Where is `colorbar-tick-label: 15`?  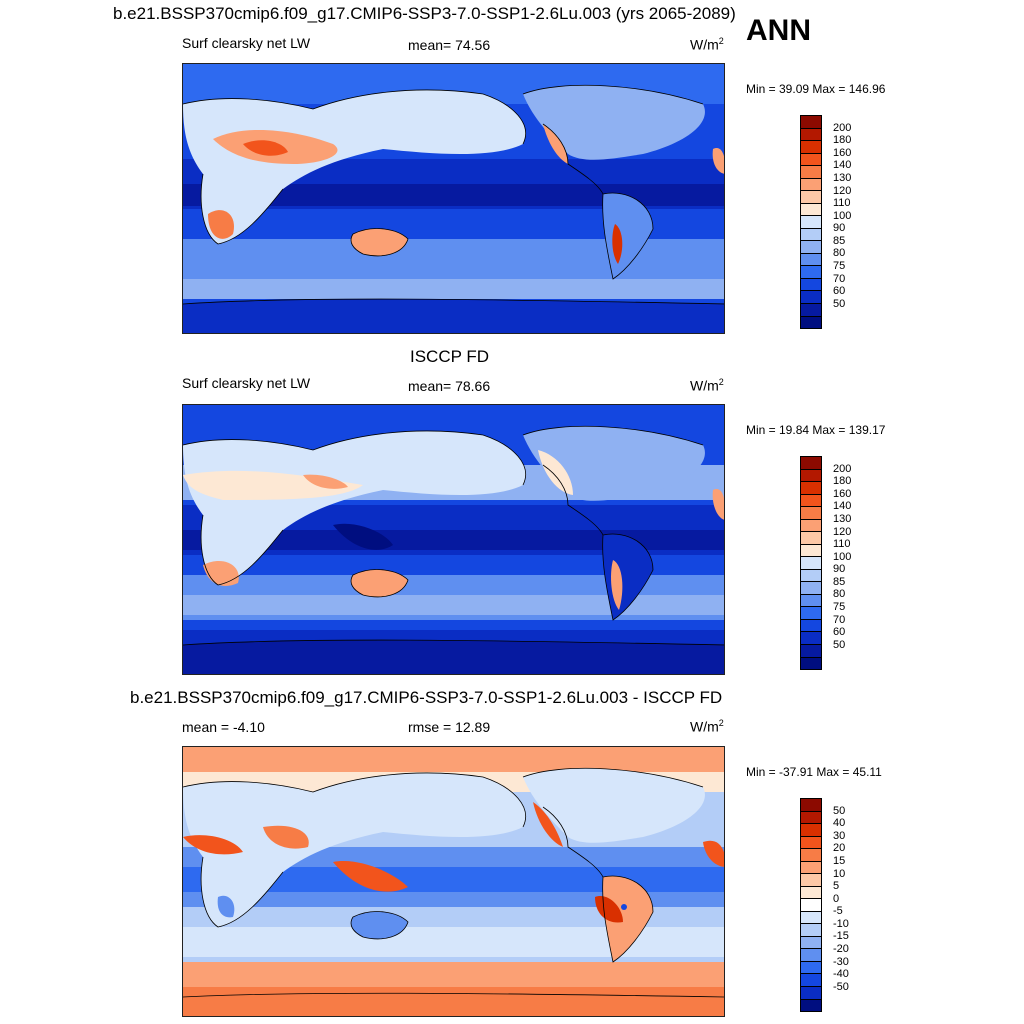 colorbar-tick-label: 15 is located at coordinates (839, 860).